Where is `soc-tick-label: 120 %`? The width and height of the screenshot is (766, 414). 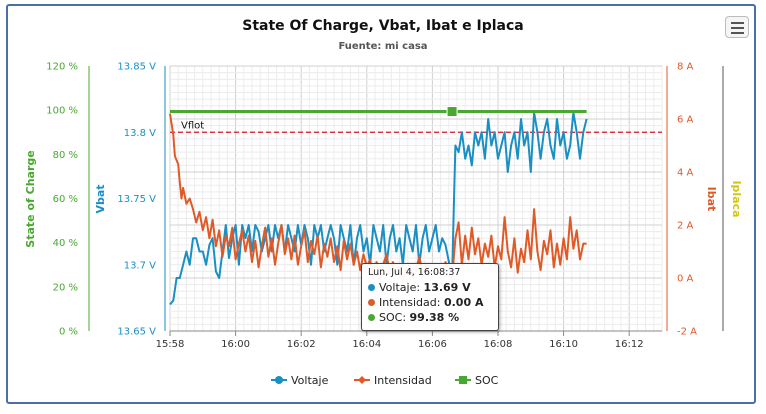
soc-tick-label: 120 % is located at coordinates (62, 67).